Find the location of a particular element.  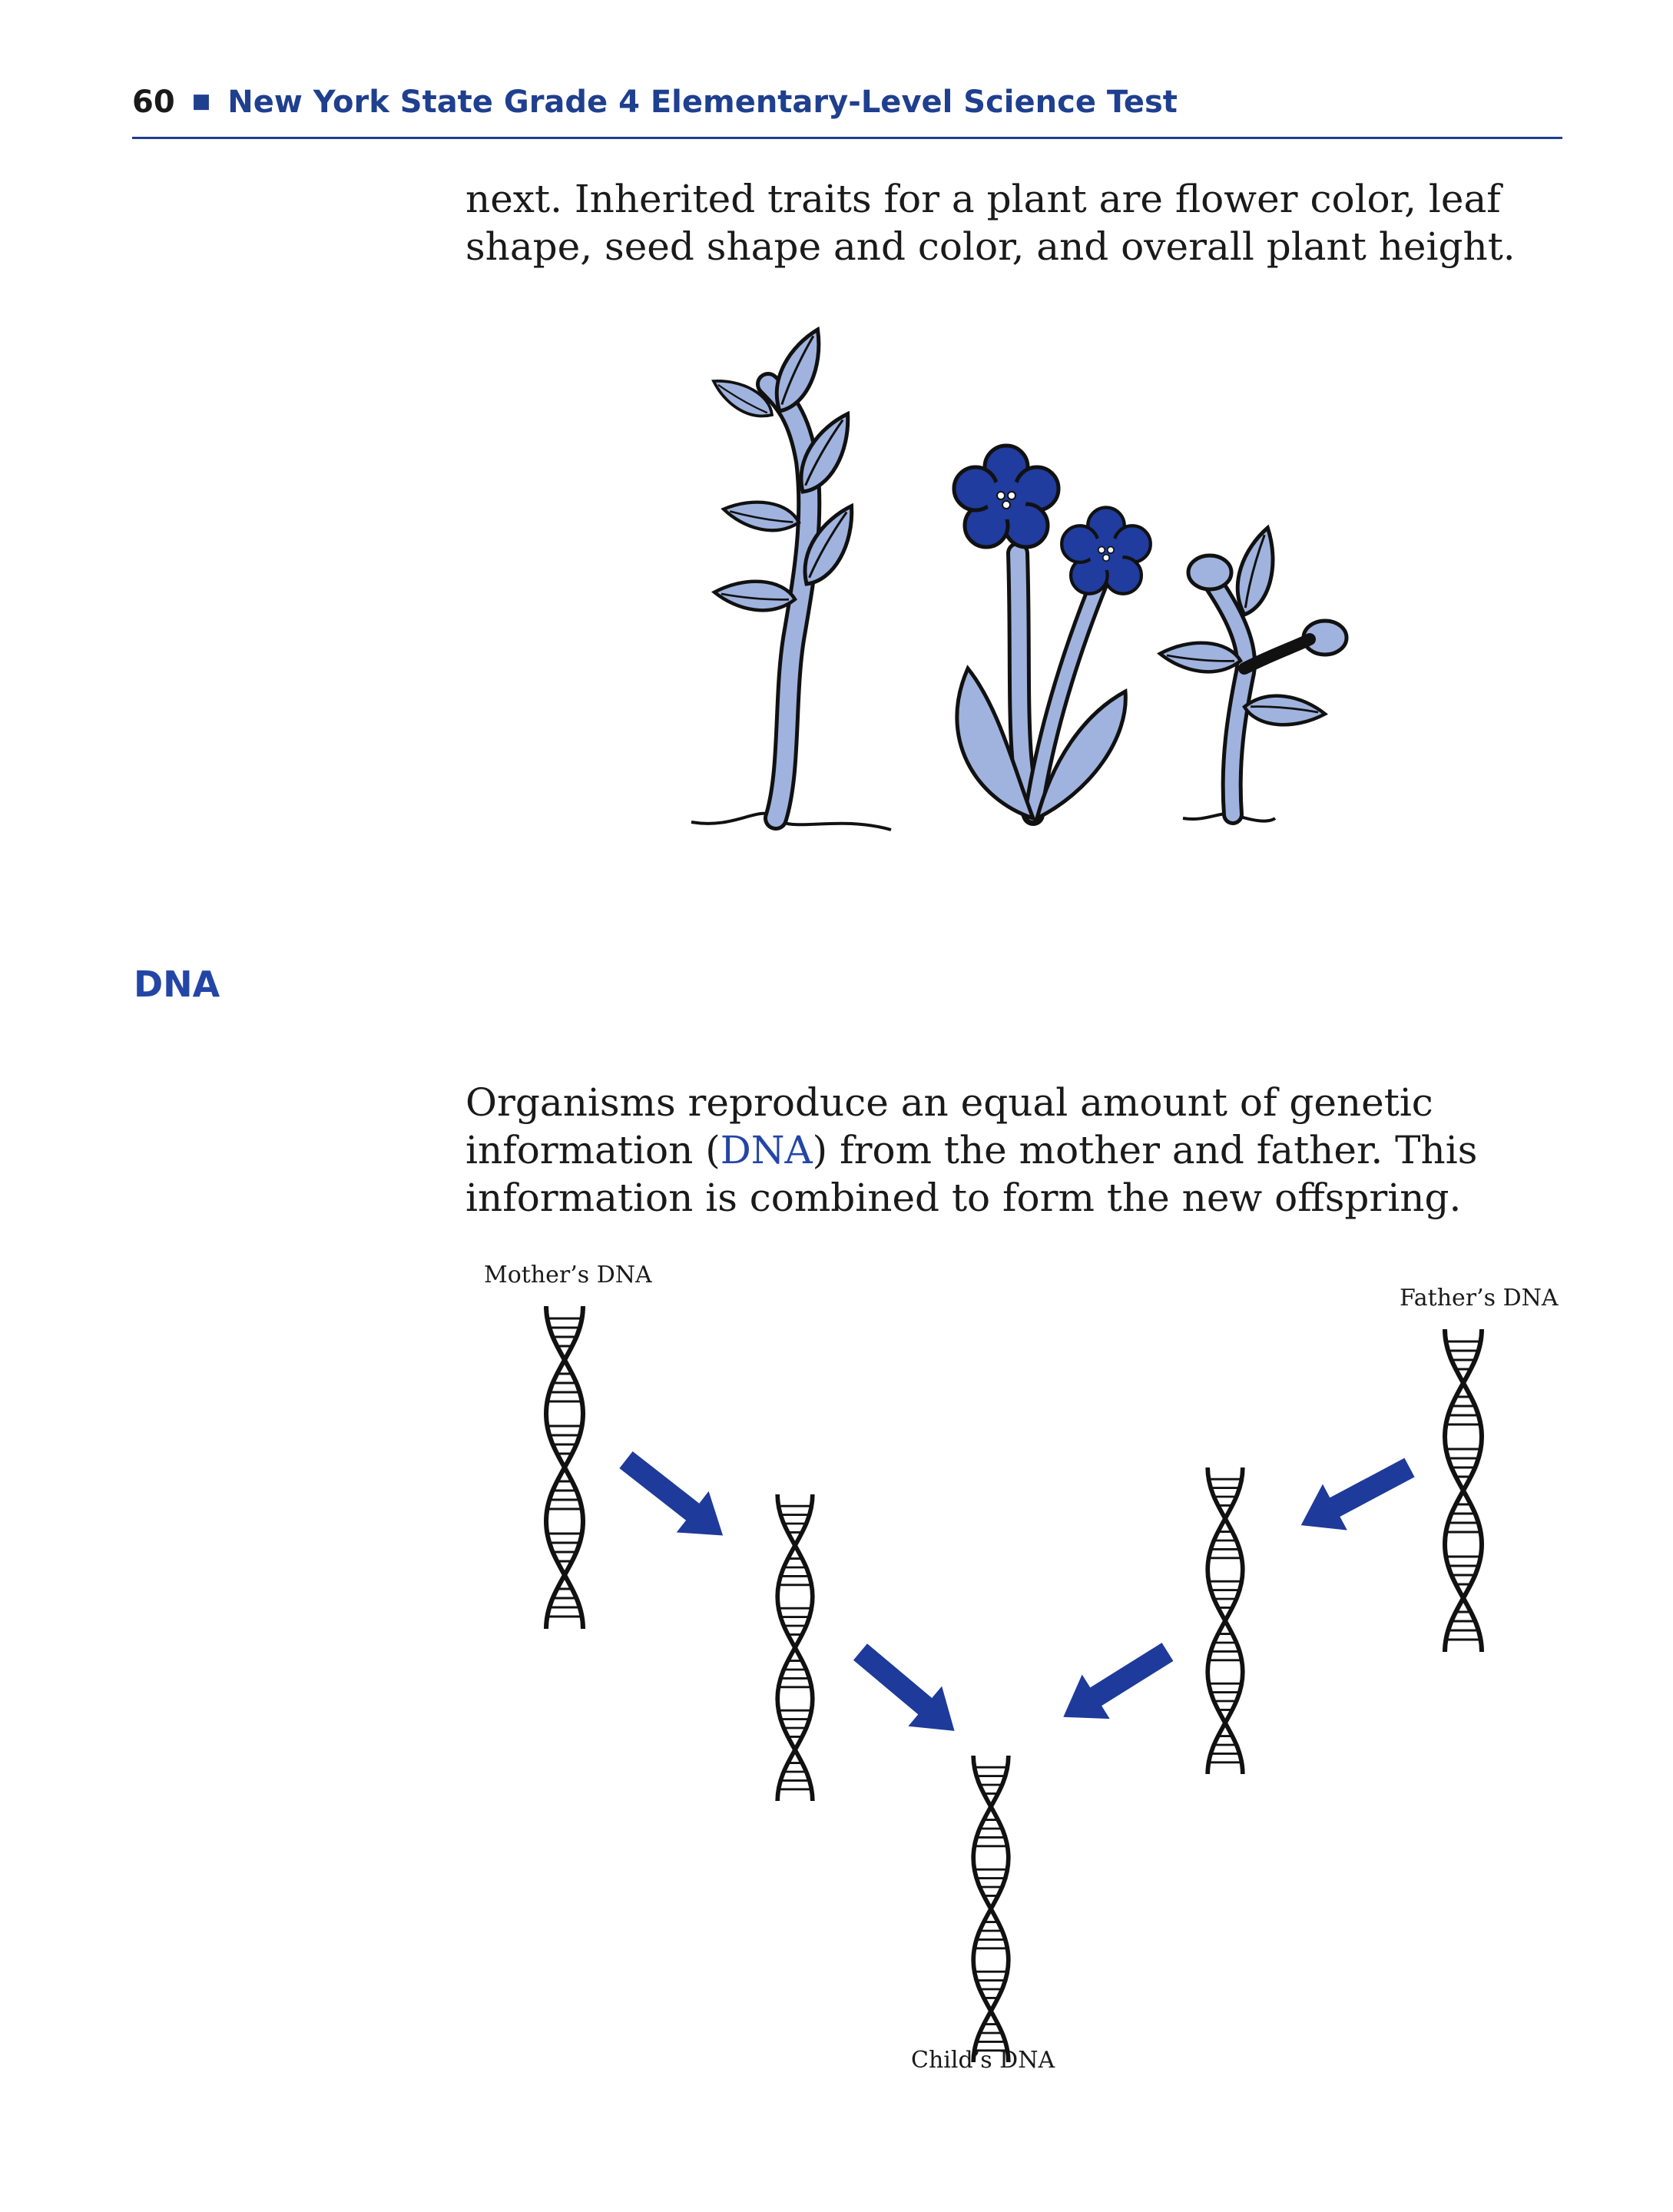

mother-half-dna-helix-icon is located at coordinates (795, 1647).